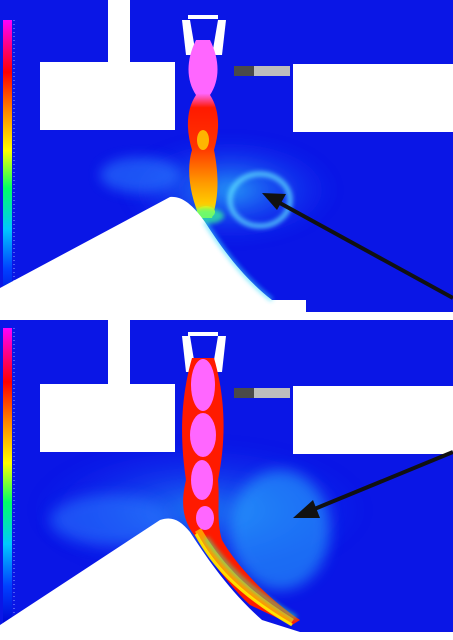 This screenshot has height=640, width=453. What do you see at coordinates (251, 578) in the screenshot?
I see `wall-jet-outer` at bounding box center [251, 578].